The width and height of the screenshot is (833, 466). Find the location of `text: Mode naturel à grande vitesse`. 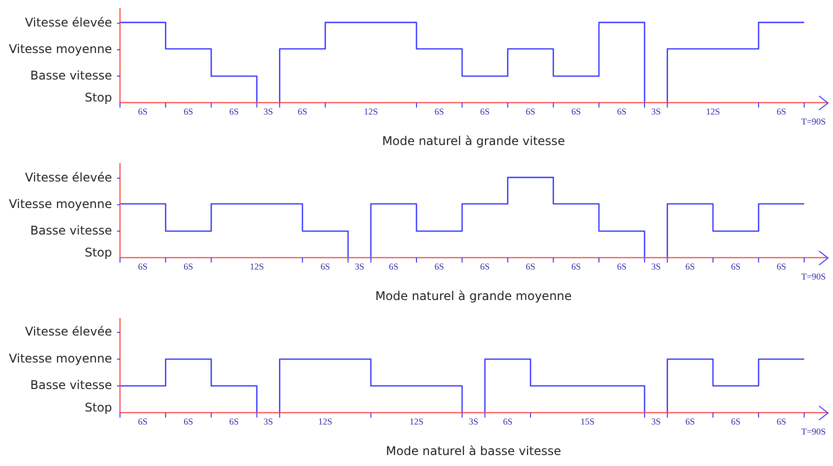

text: Mode naturel à grande vitesse is located at coordinates (473, 141).